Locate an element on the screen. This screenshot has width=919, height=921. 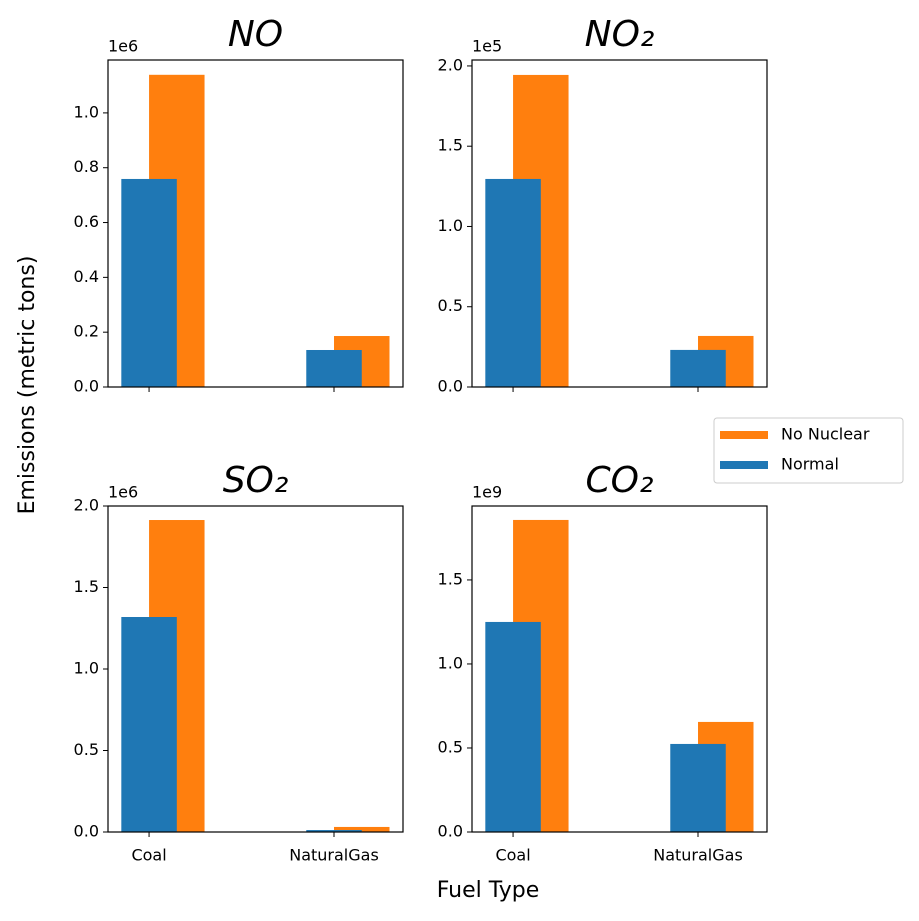
legend-label: Normal is located at coordinates (810, 464).